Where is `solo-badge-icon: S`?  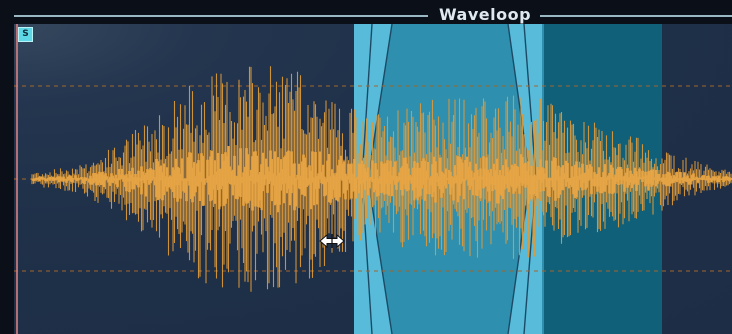 solo-badge-icon: S is located at coordinates (25, 34).